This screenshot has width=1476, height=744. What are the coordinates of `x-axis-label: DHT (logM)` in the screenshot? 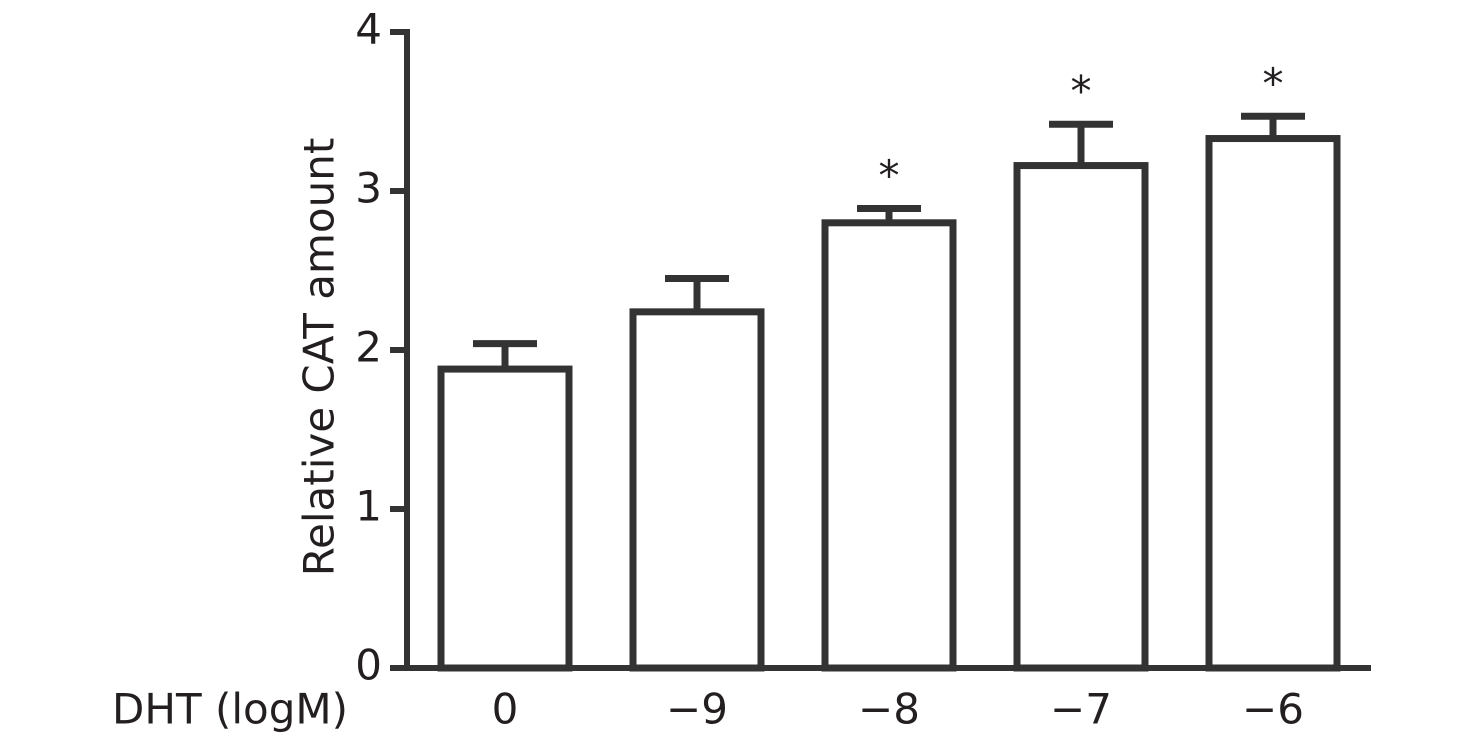 It's located at (230, 709).